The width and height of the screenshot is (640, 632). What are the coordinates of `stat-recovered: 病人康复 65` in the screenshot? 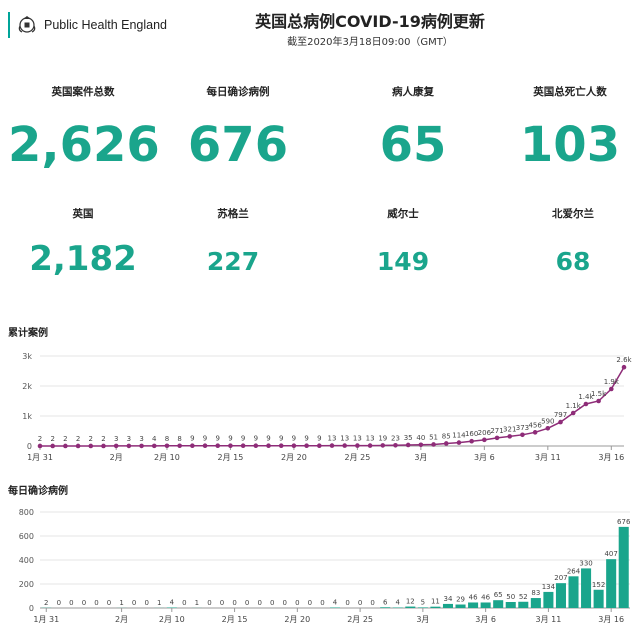 It's located at (413, 128).